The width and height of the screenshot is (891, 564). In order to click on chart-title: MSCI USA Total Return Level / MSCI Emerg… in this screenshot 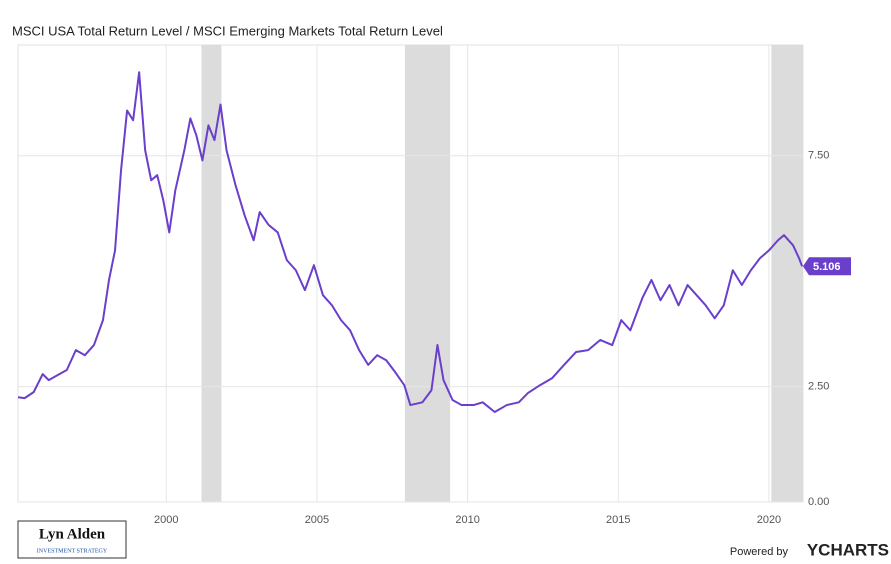, I will do `click(227, 30)`.